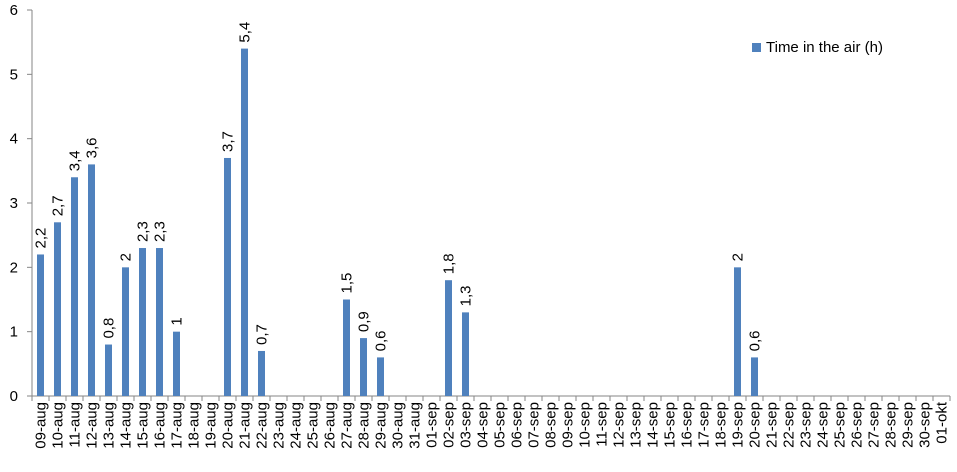 The image size is (957, 472). Describe the element at coordinates (840, 425) in the screenshot. I see `x-tick-label: 25-sep` at that location.